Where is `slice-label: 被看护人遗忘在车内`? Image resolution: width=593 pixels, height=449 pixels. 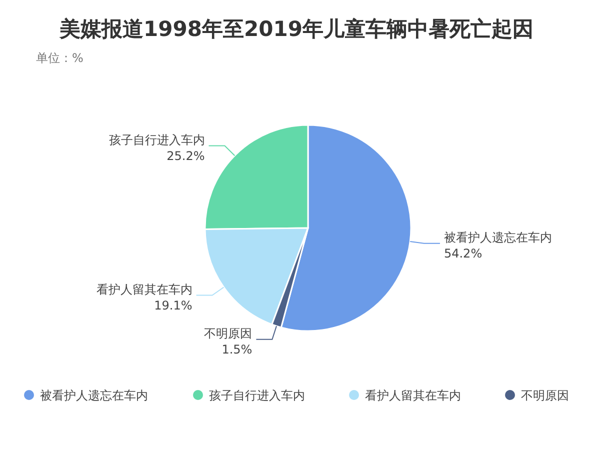
slice-label: 被看护人遗忘在车内 is located at coordinates (498, 237).